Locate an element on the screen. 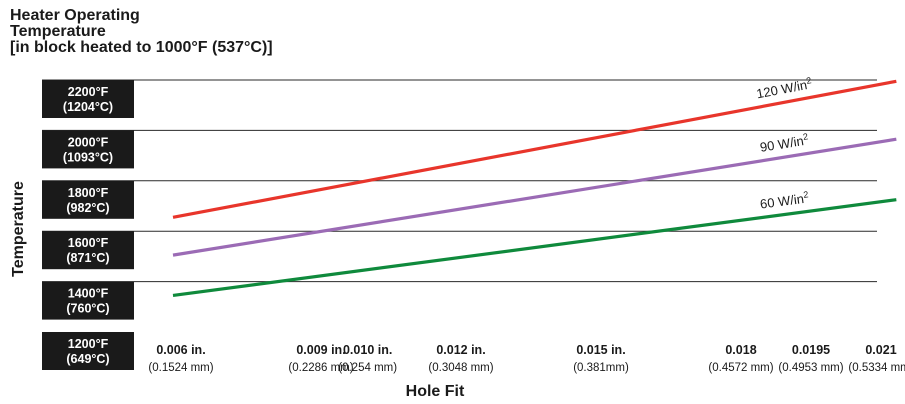 The image size is (905, 404). x-tick-sub-2: (0.254 mm) is located at coordinates (367, 368).